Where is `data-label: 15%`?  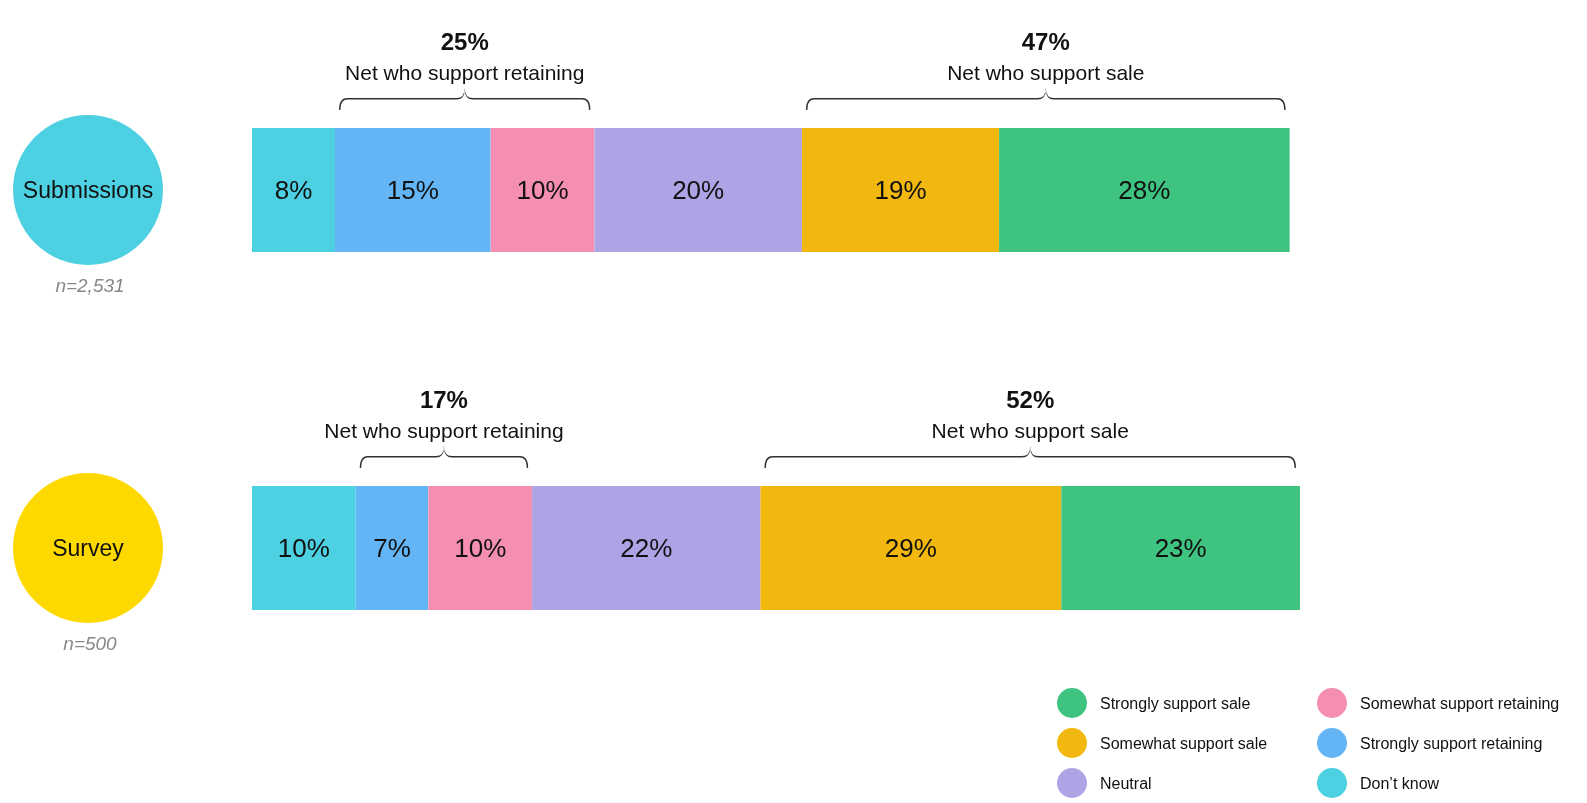
data-label: 15% is located at coordinates (412, 190).